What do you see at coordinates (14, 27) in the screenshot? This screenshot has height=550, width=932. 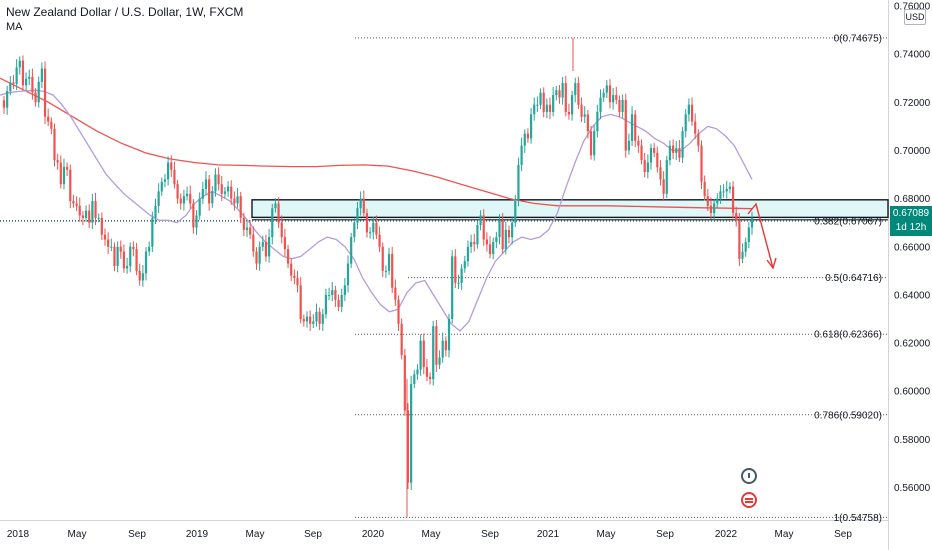 I see `indicator-label: MA` at bounding box center [14, 27].